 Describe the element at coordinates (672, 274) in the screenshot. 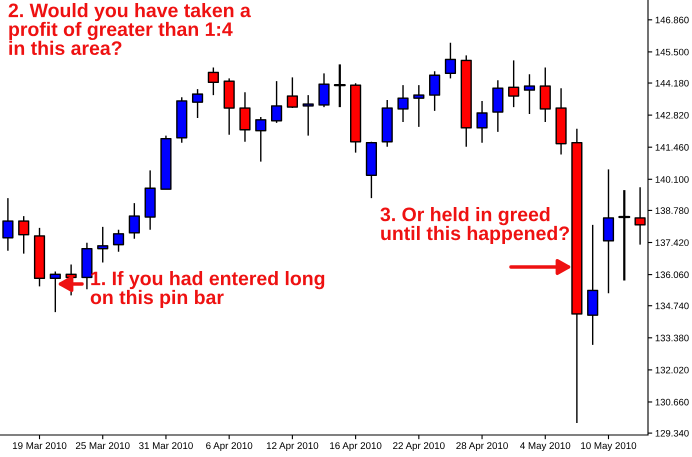

I see `y-tick-label: 136.060` at that location.